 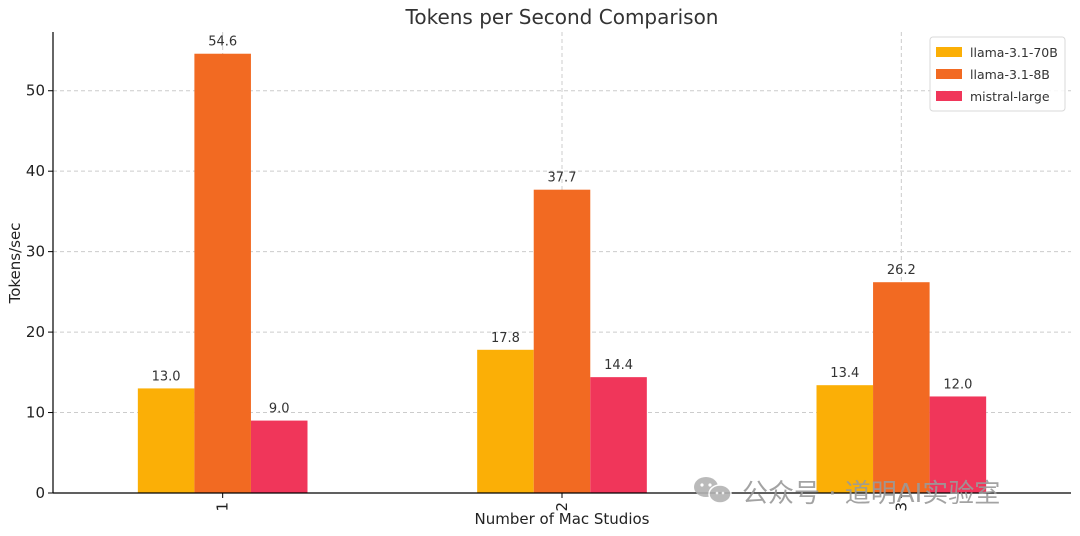 What do you see at coordinates (618, 365) in the screenshot?
I see `data-label: 14.4` at bounding box center [618, 365].